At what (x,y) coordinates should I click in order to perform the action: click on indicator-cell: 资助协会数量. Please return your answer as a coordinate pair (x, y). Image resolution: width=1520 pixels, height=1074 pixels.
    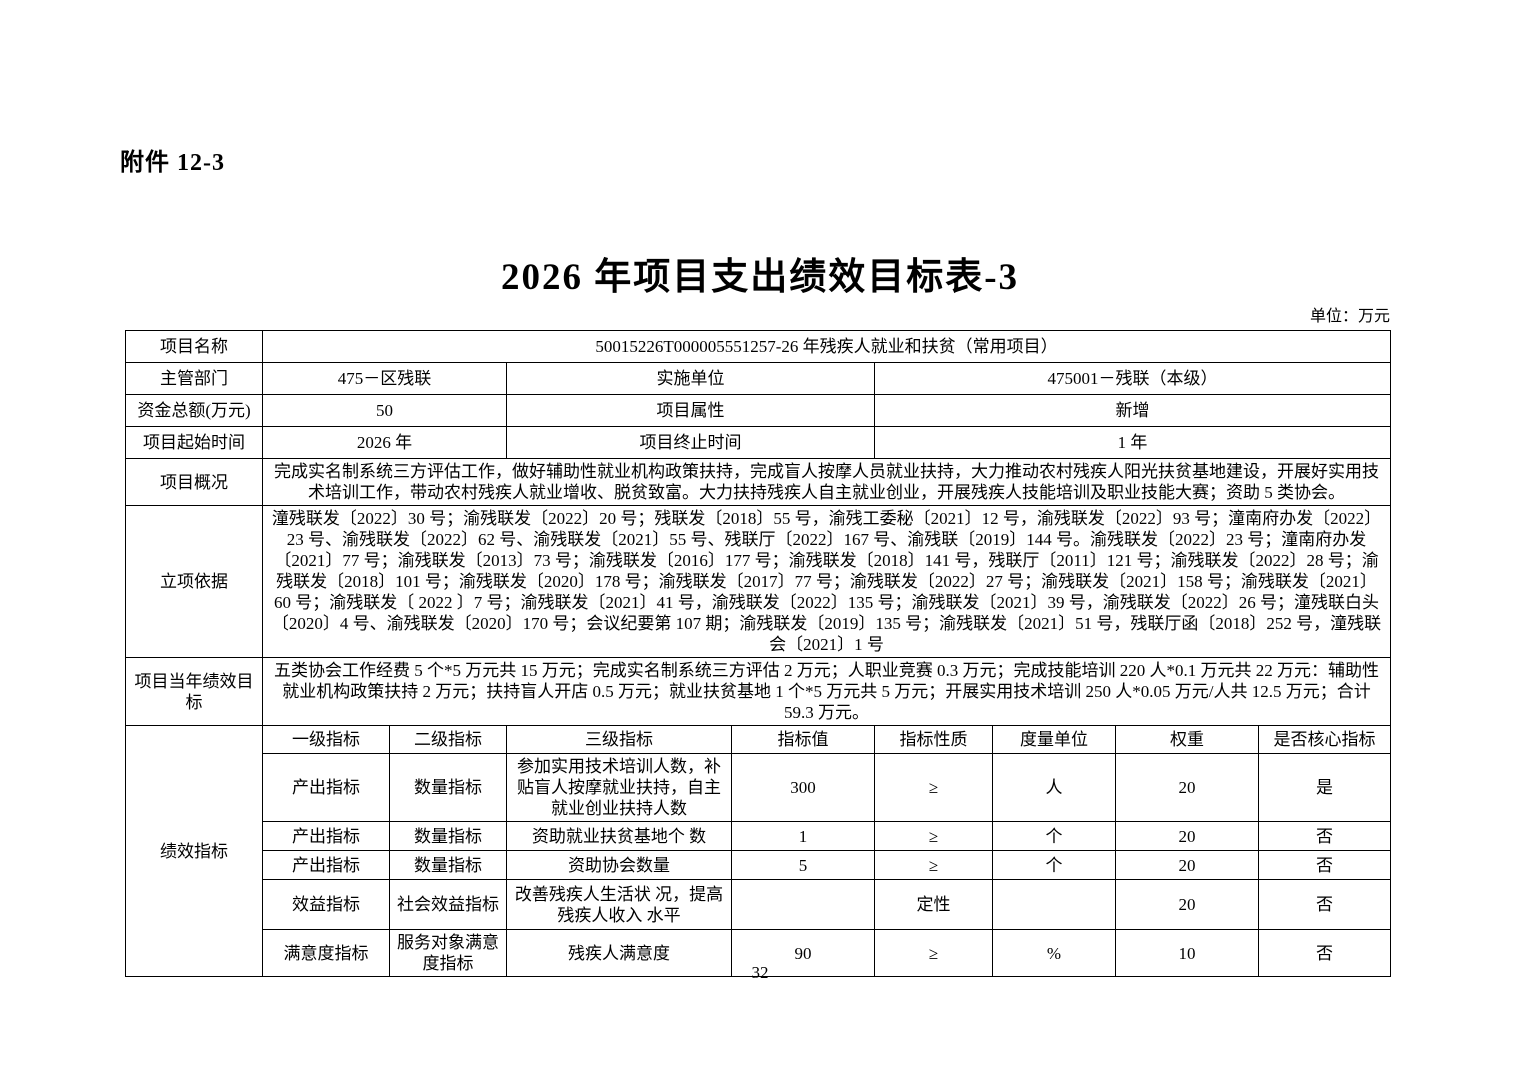
    Looking at the image, I should click on (619, 865).